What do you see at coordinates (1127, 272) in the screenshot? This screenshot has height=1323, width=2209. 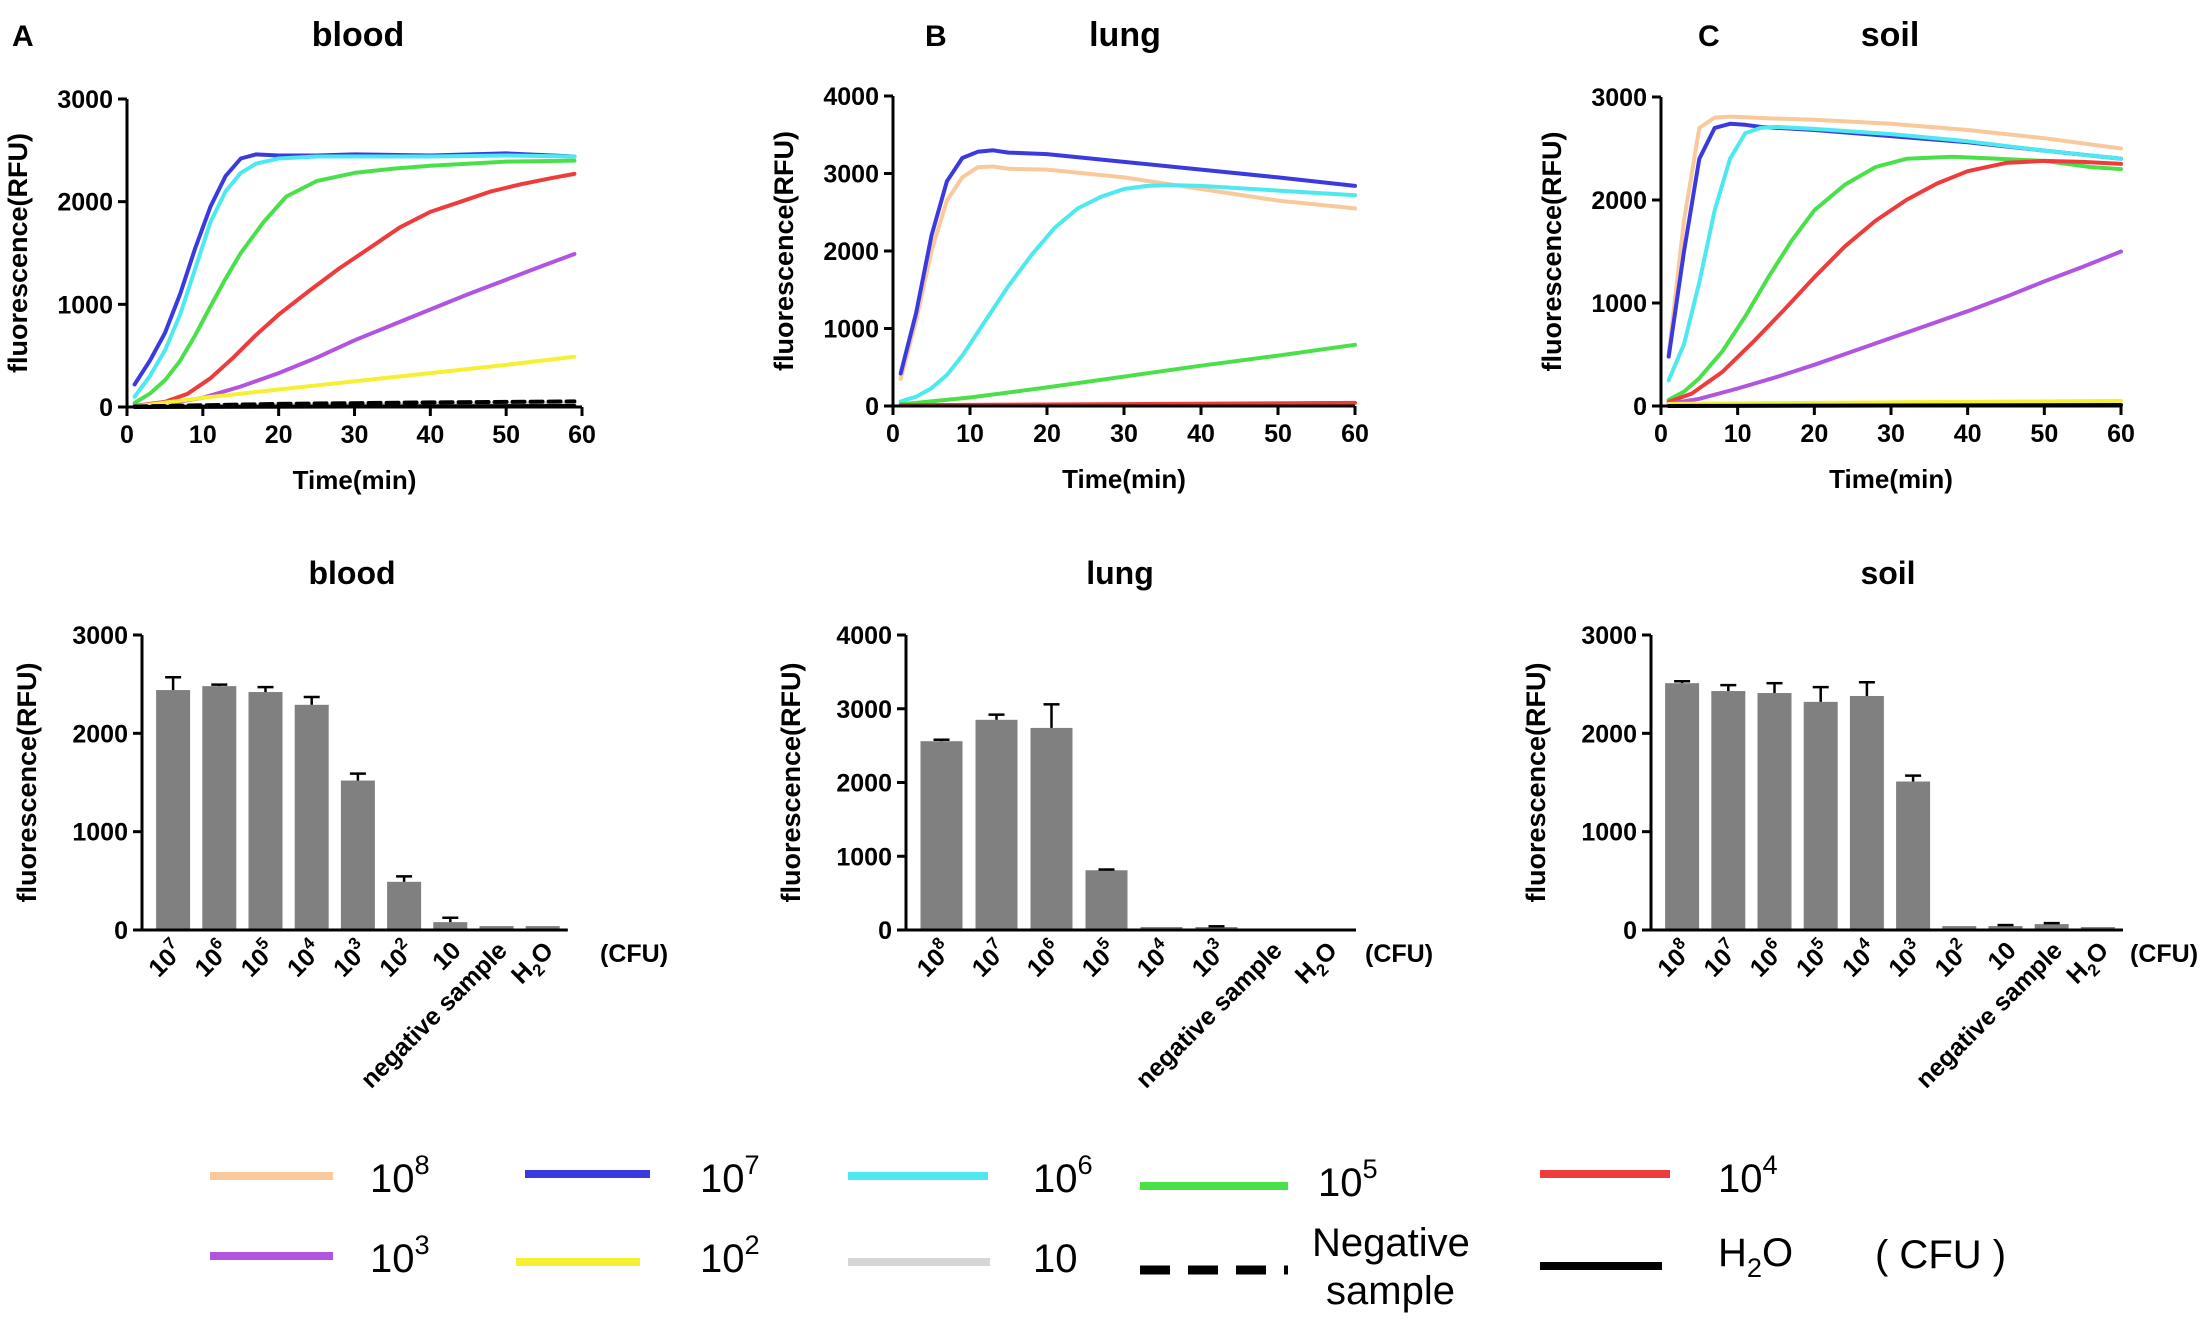 I see `series-line-1e8` at bounding box center [1127, 272].